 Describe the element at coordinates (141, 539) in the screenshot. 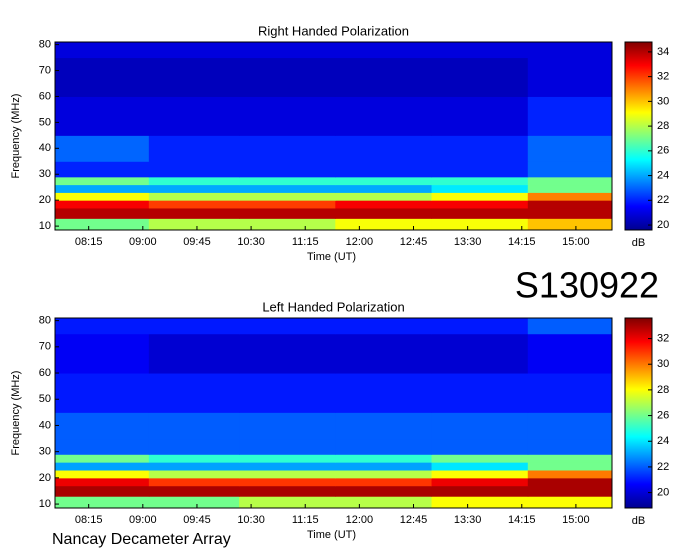

I see `footer: Nancay Decameter Array` at that location.